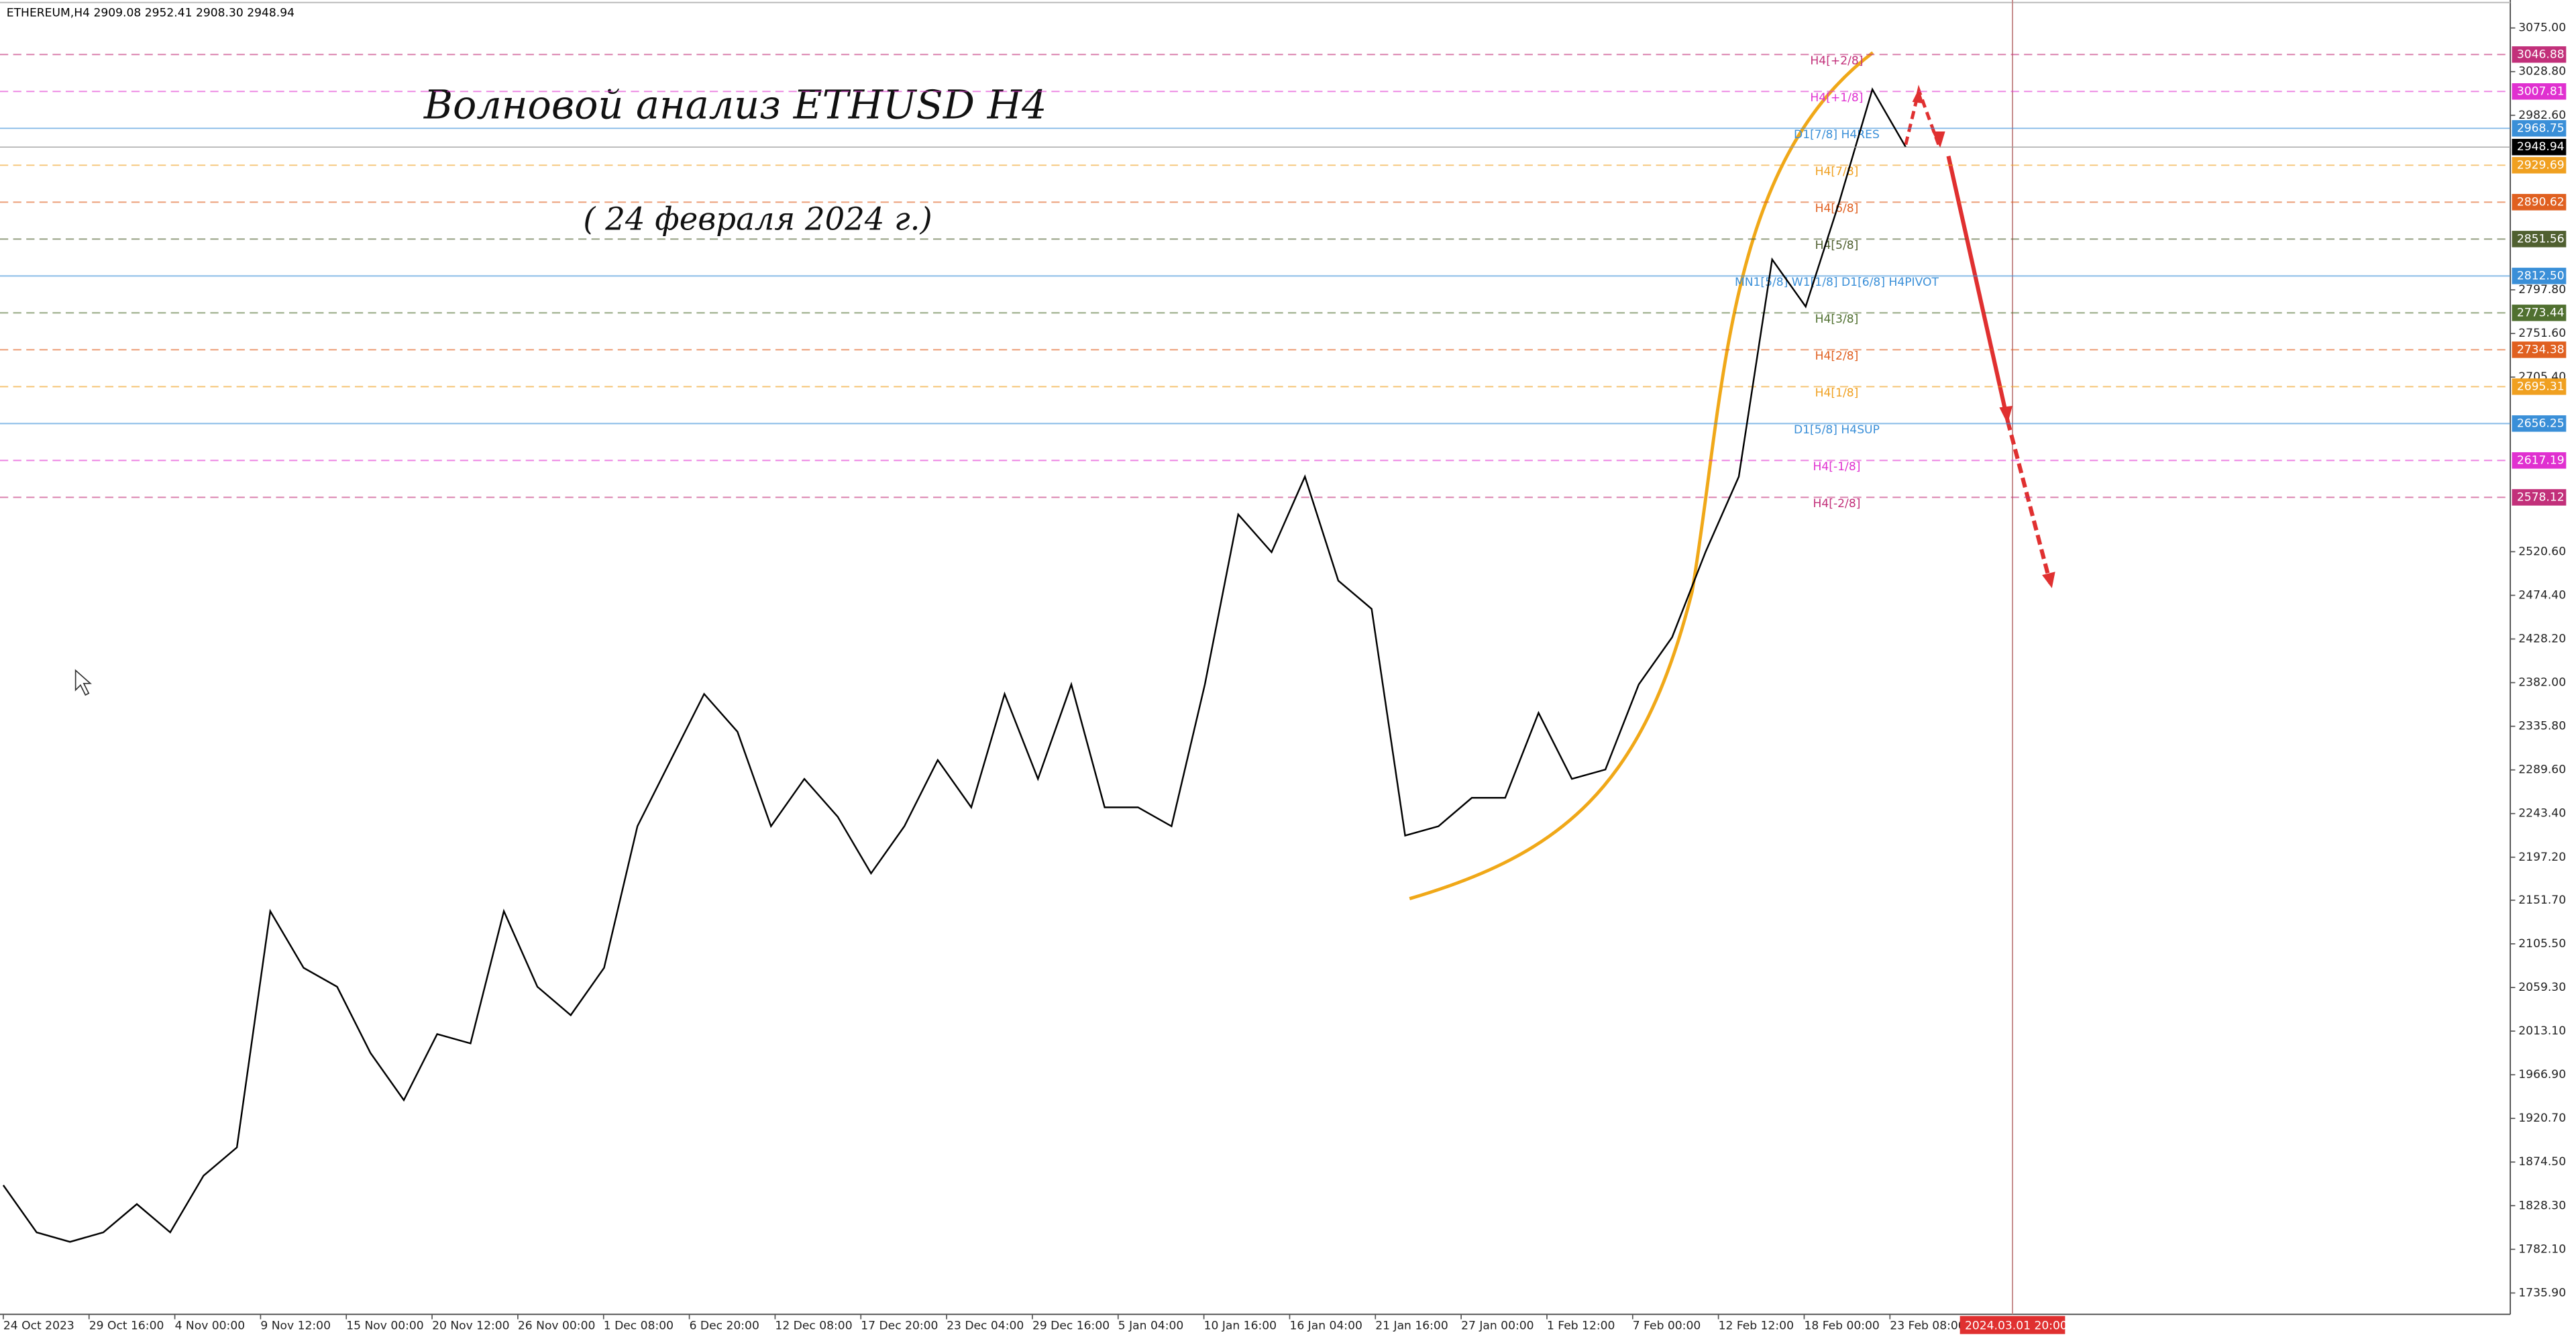 This screenshot has width=2576, height=1339. Describe the element at coordinates (83, 682) in the screenshot. I see `mouse-cursor` at that location.